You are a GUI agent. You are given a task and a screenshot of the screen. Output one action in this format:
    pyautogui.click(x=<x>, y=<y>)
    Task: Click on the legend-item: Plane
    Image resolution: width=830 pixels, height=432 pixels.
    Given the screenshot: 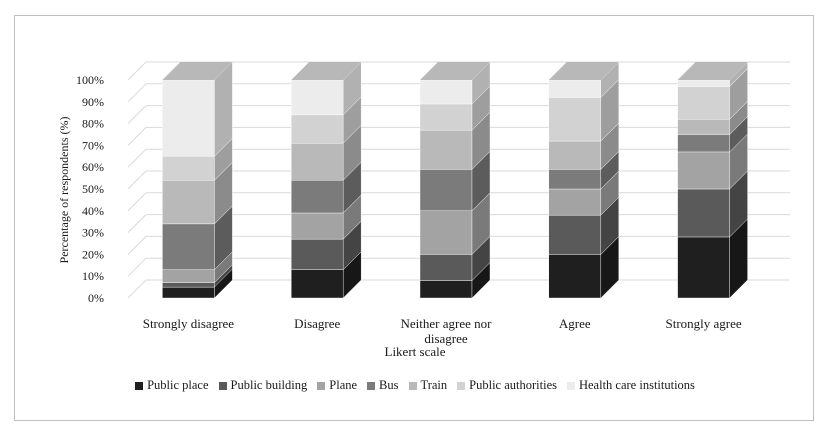 What is the action you would take?
    pyautogui.click(x=337, y=385)
    